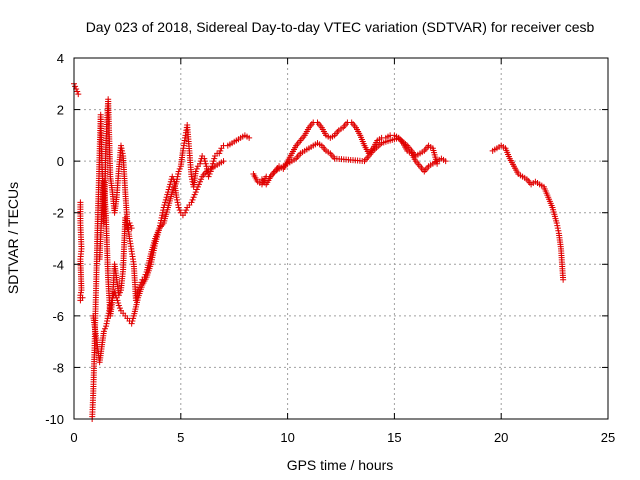 The height and width of the screenshot is (480, 640). What do you see at coordinates (54, 419) in the screenshot?
I see `y-tick-label: -10` at bounding box center [54, 419].